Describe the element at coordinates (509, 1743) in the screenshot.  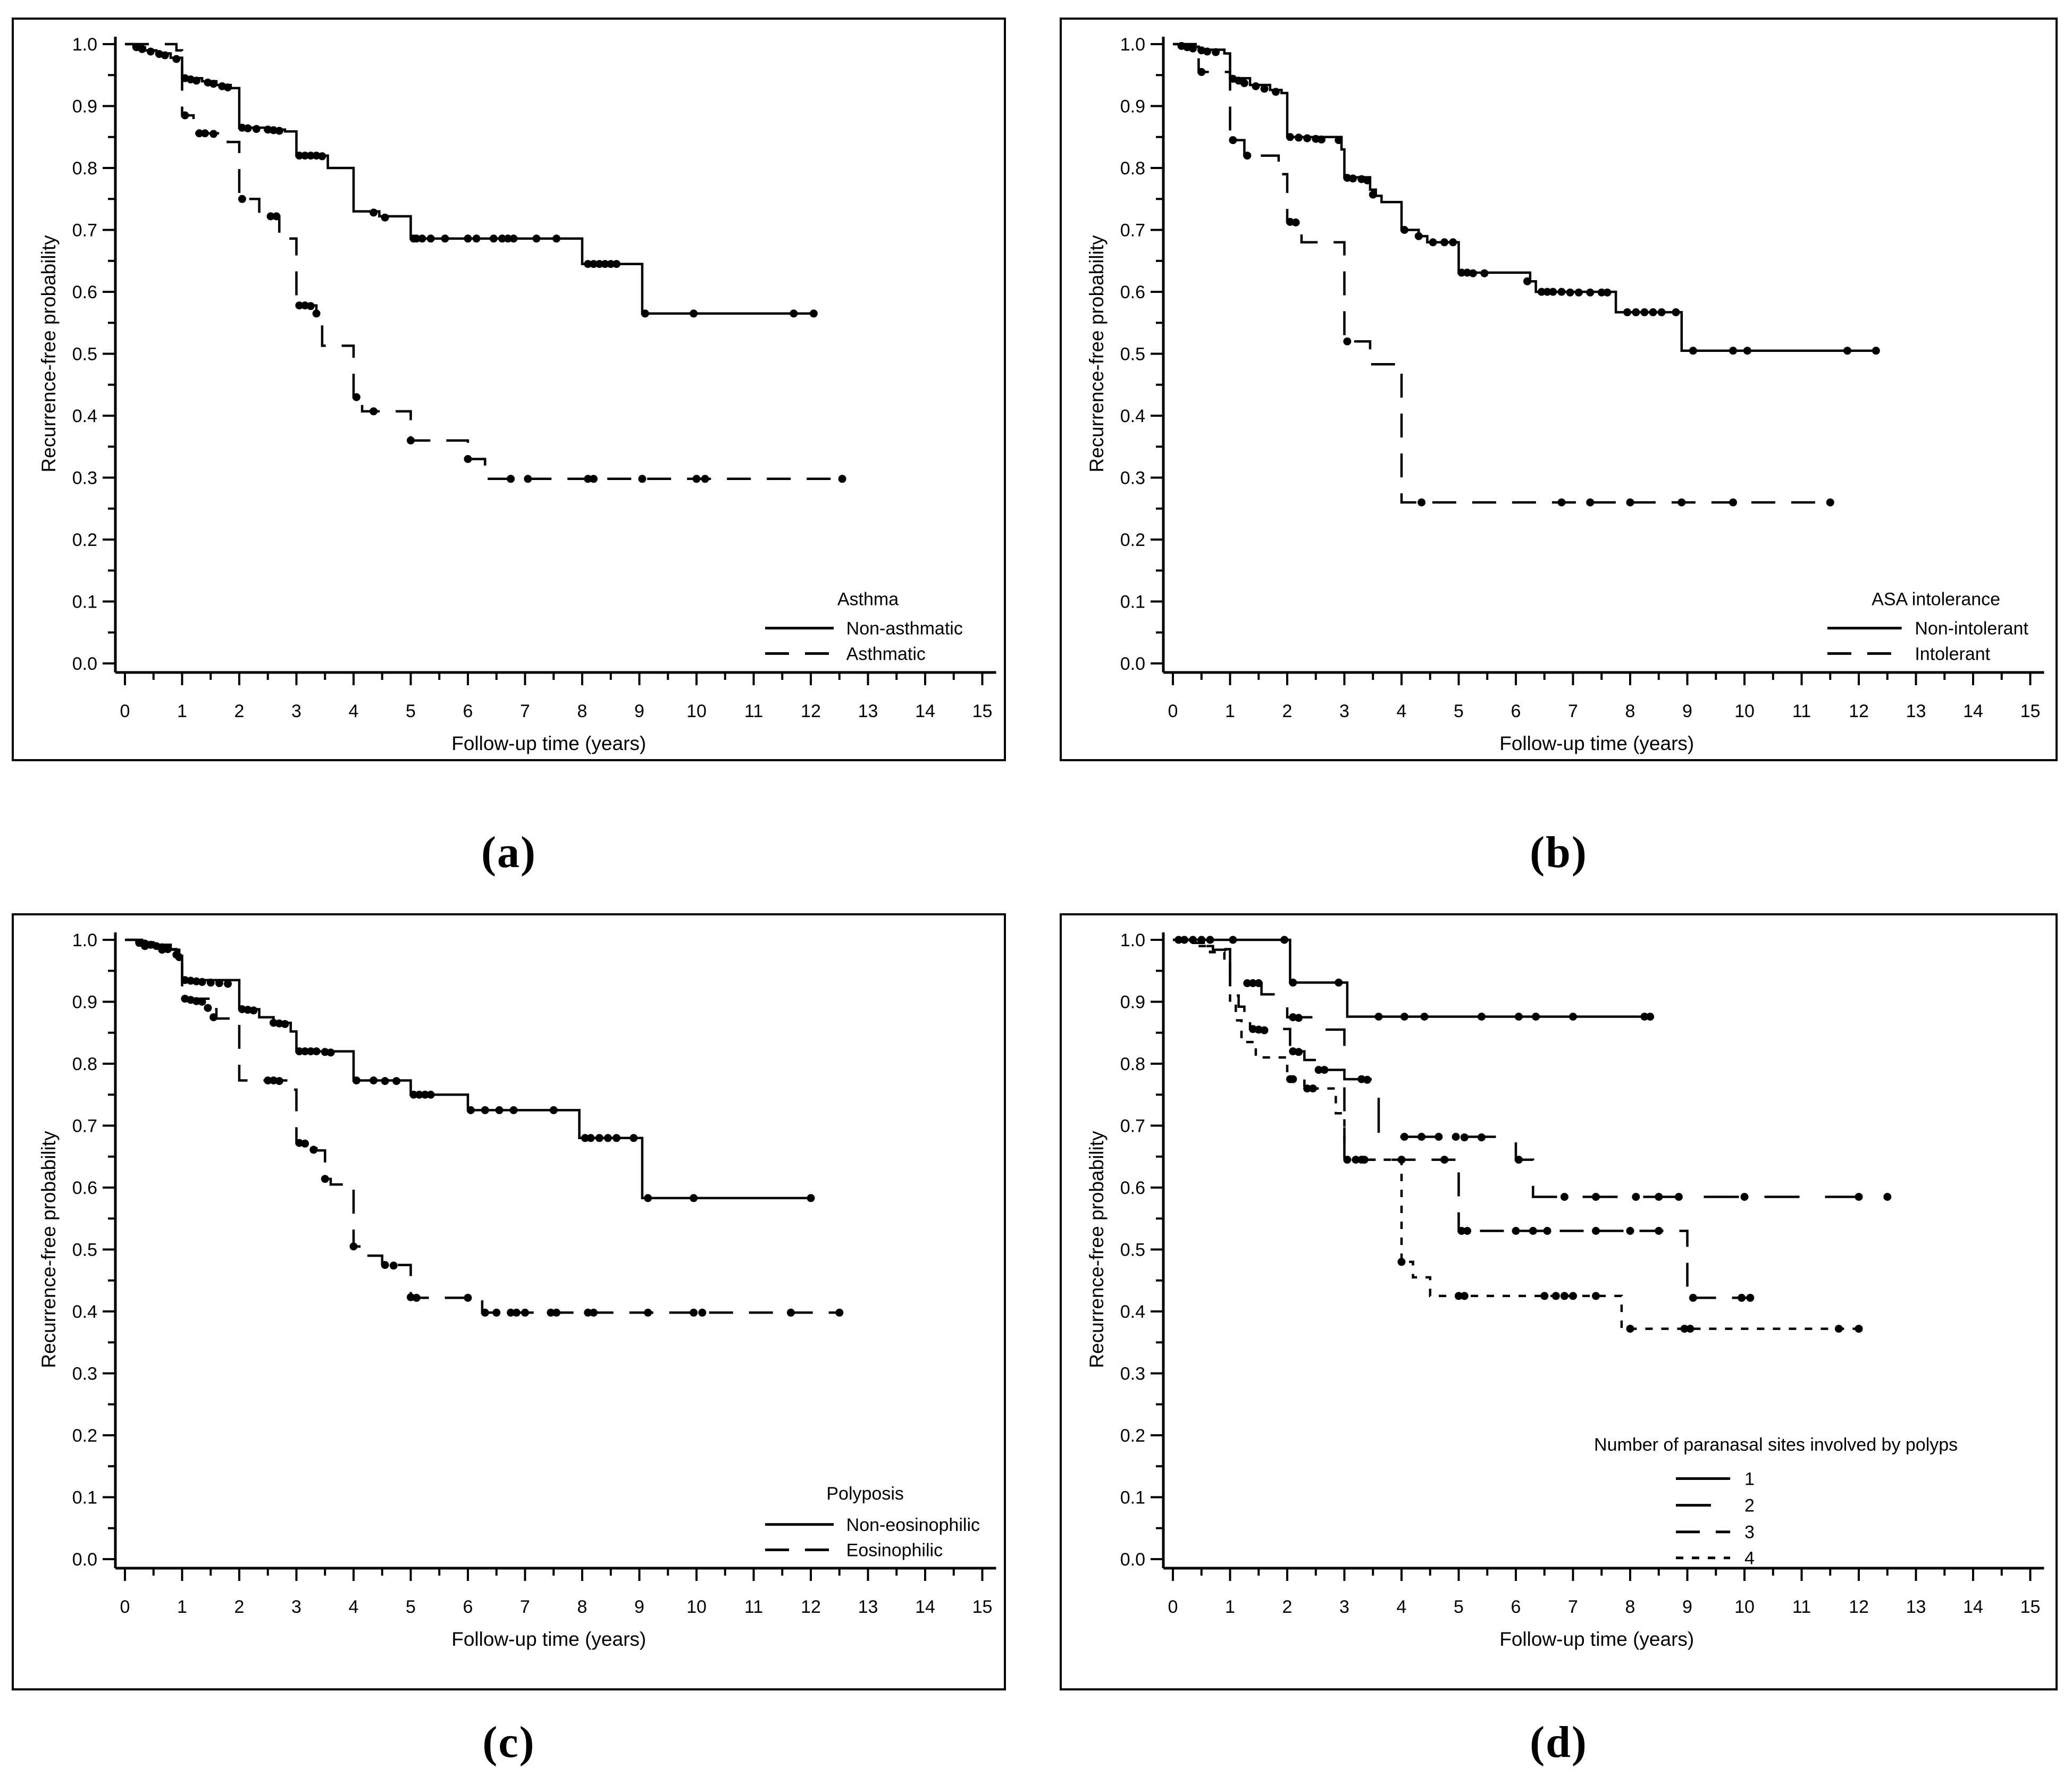
I see `panel-c-caption: (c)` at that location.